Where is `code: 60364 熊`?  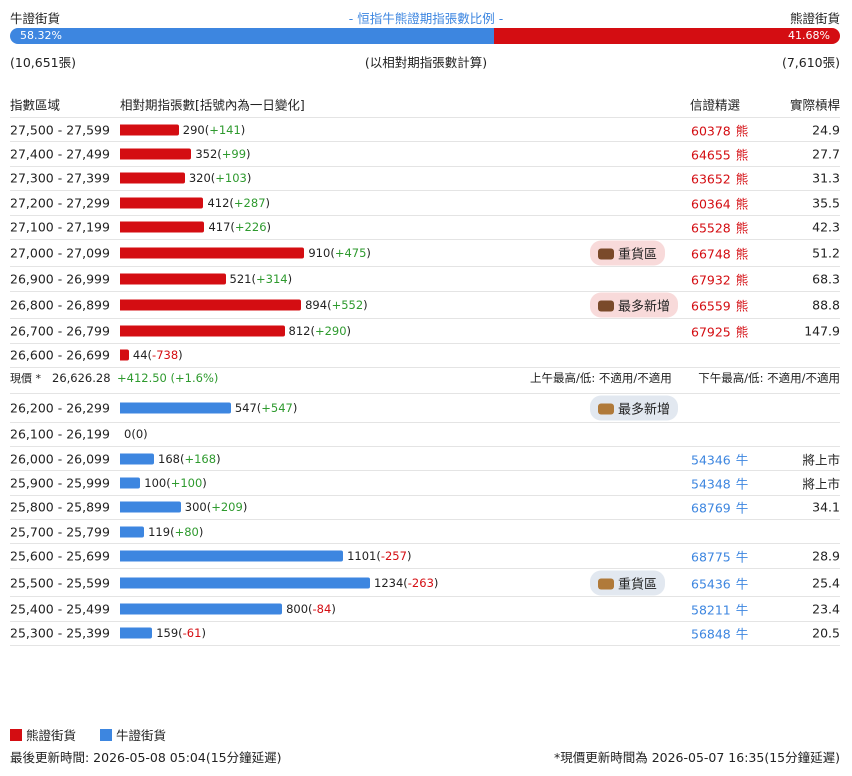
code: 60364 熊 is located at coordinates (719, 202).